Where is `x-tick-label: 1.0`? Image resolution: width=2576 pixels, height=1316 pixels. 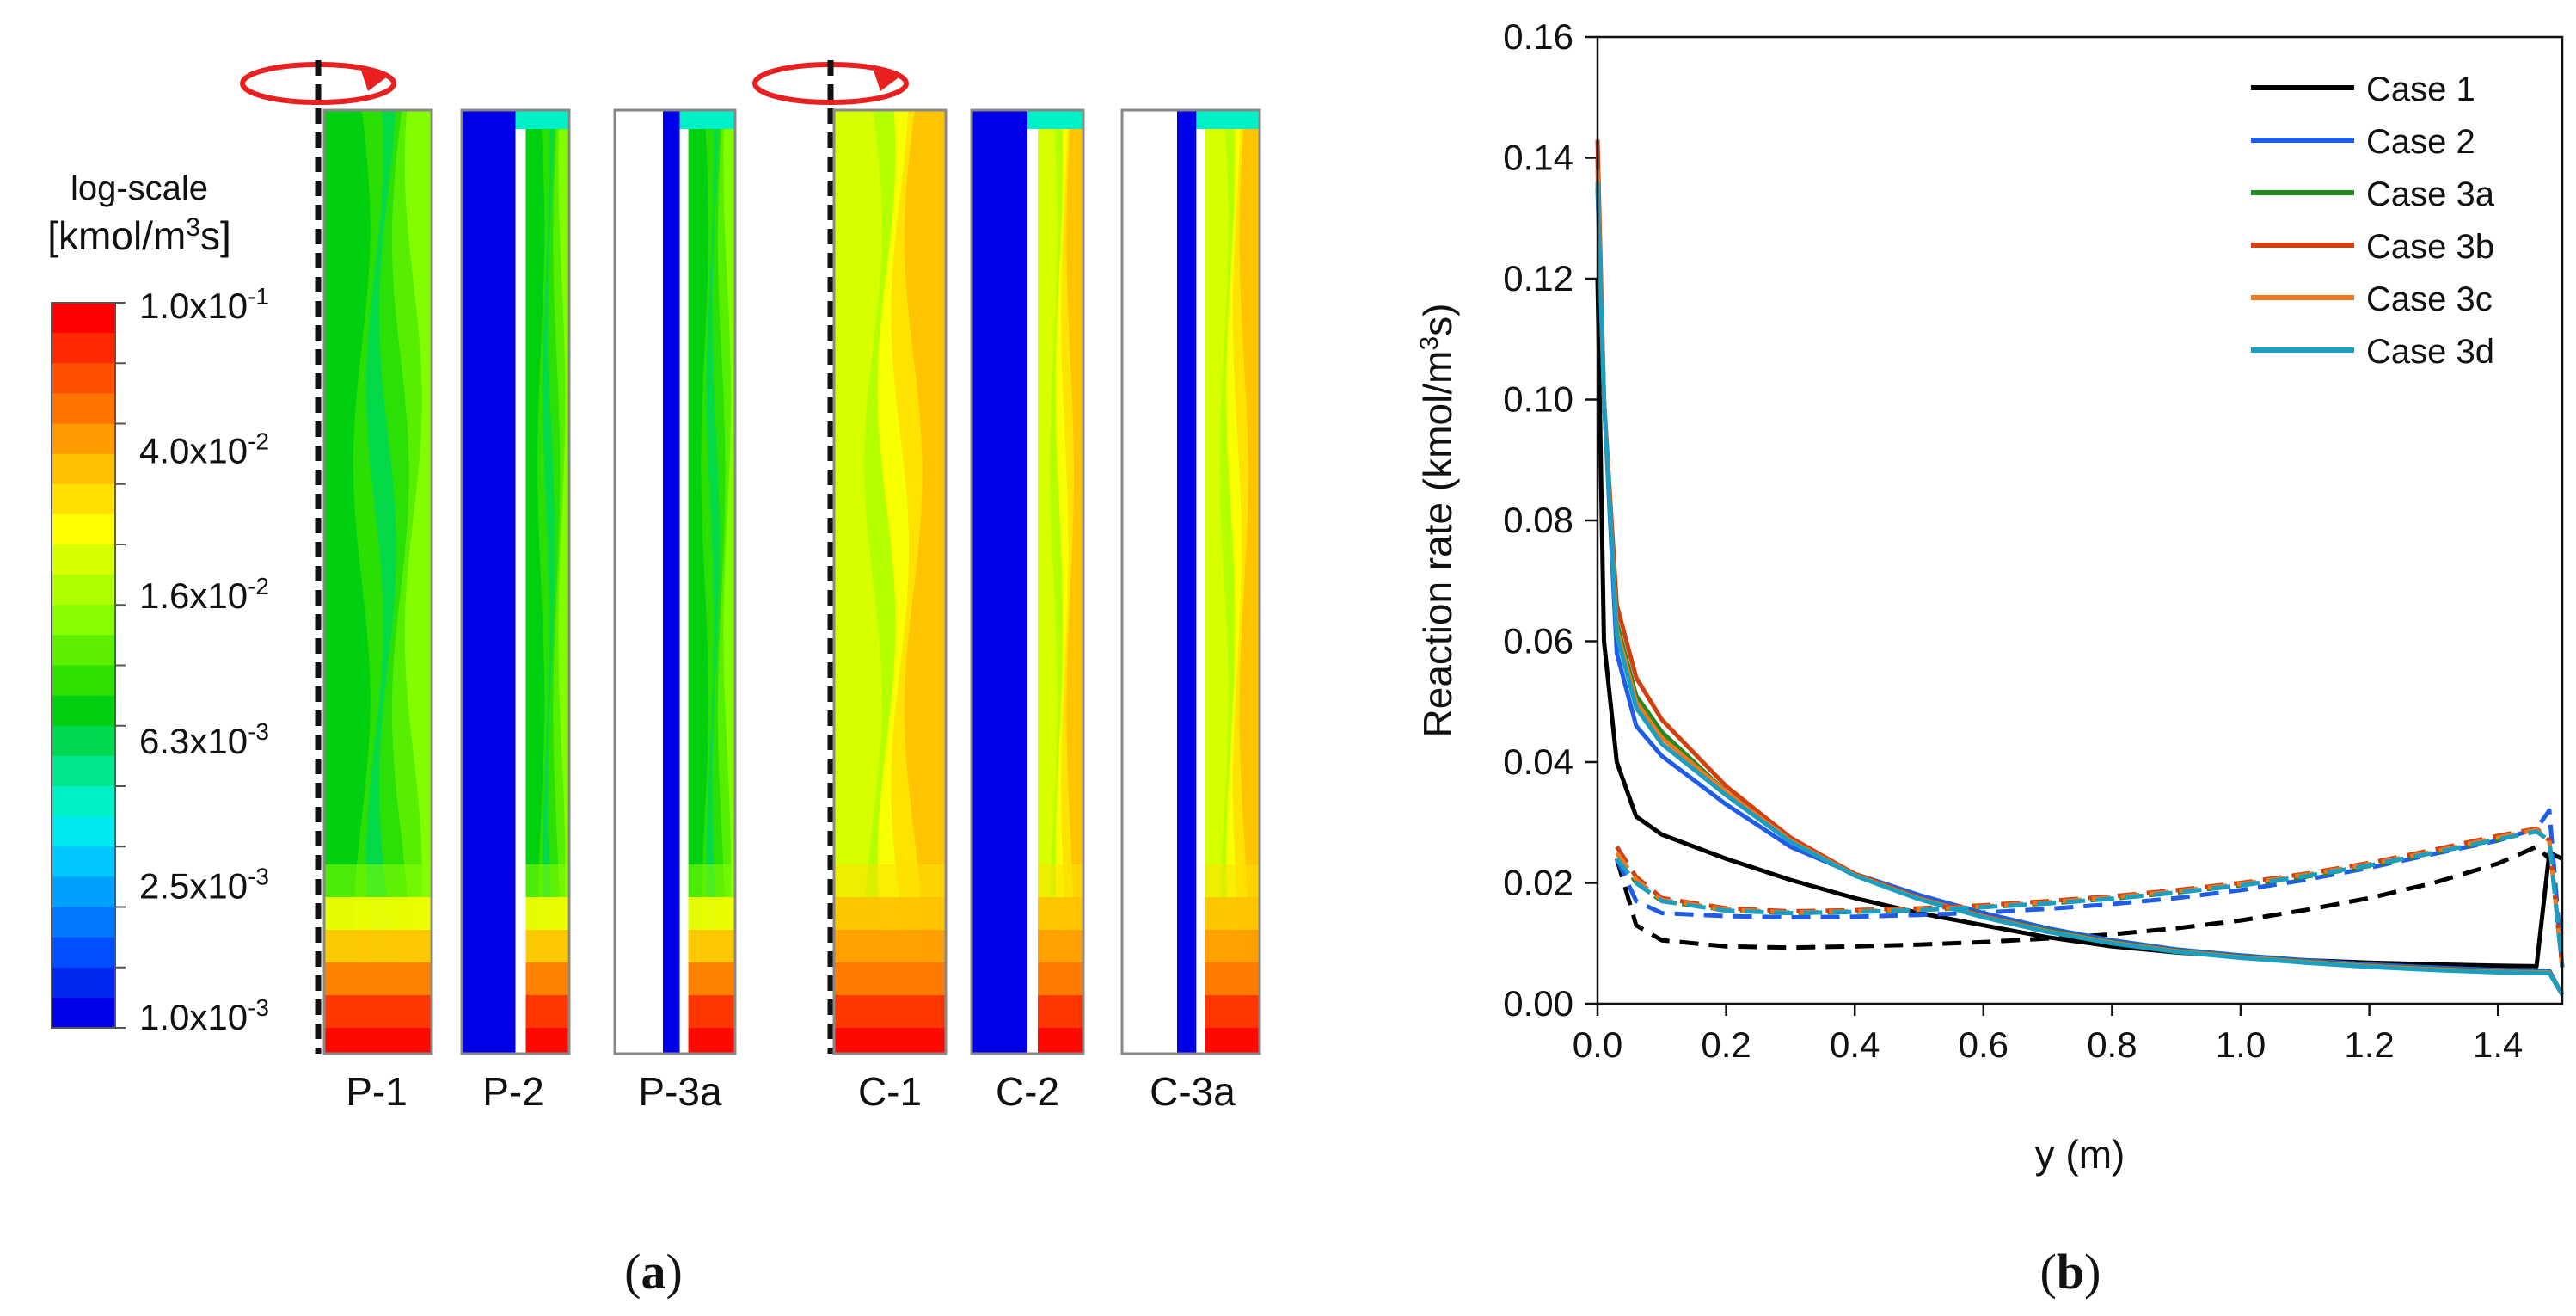 x-tick-label: 1.0 is located at coordinates (2241, 1044).